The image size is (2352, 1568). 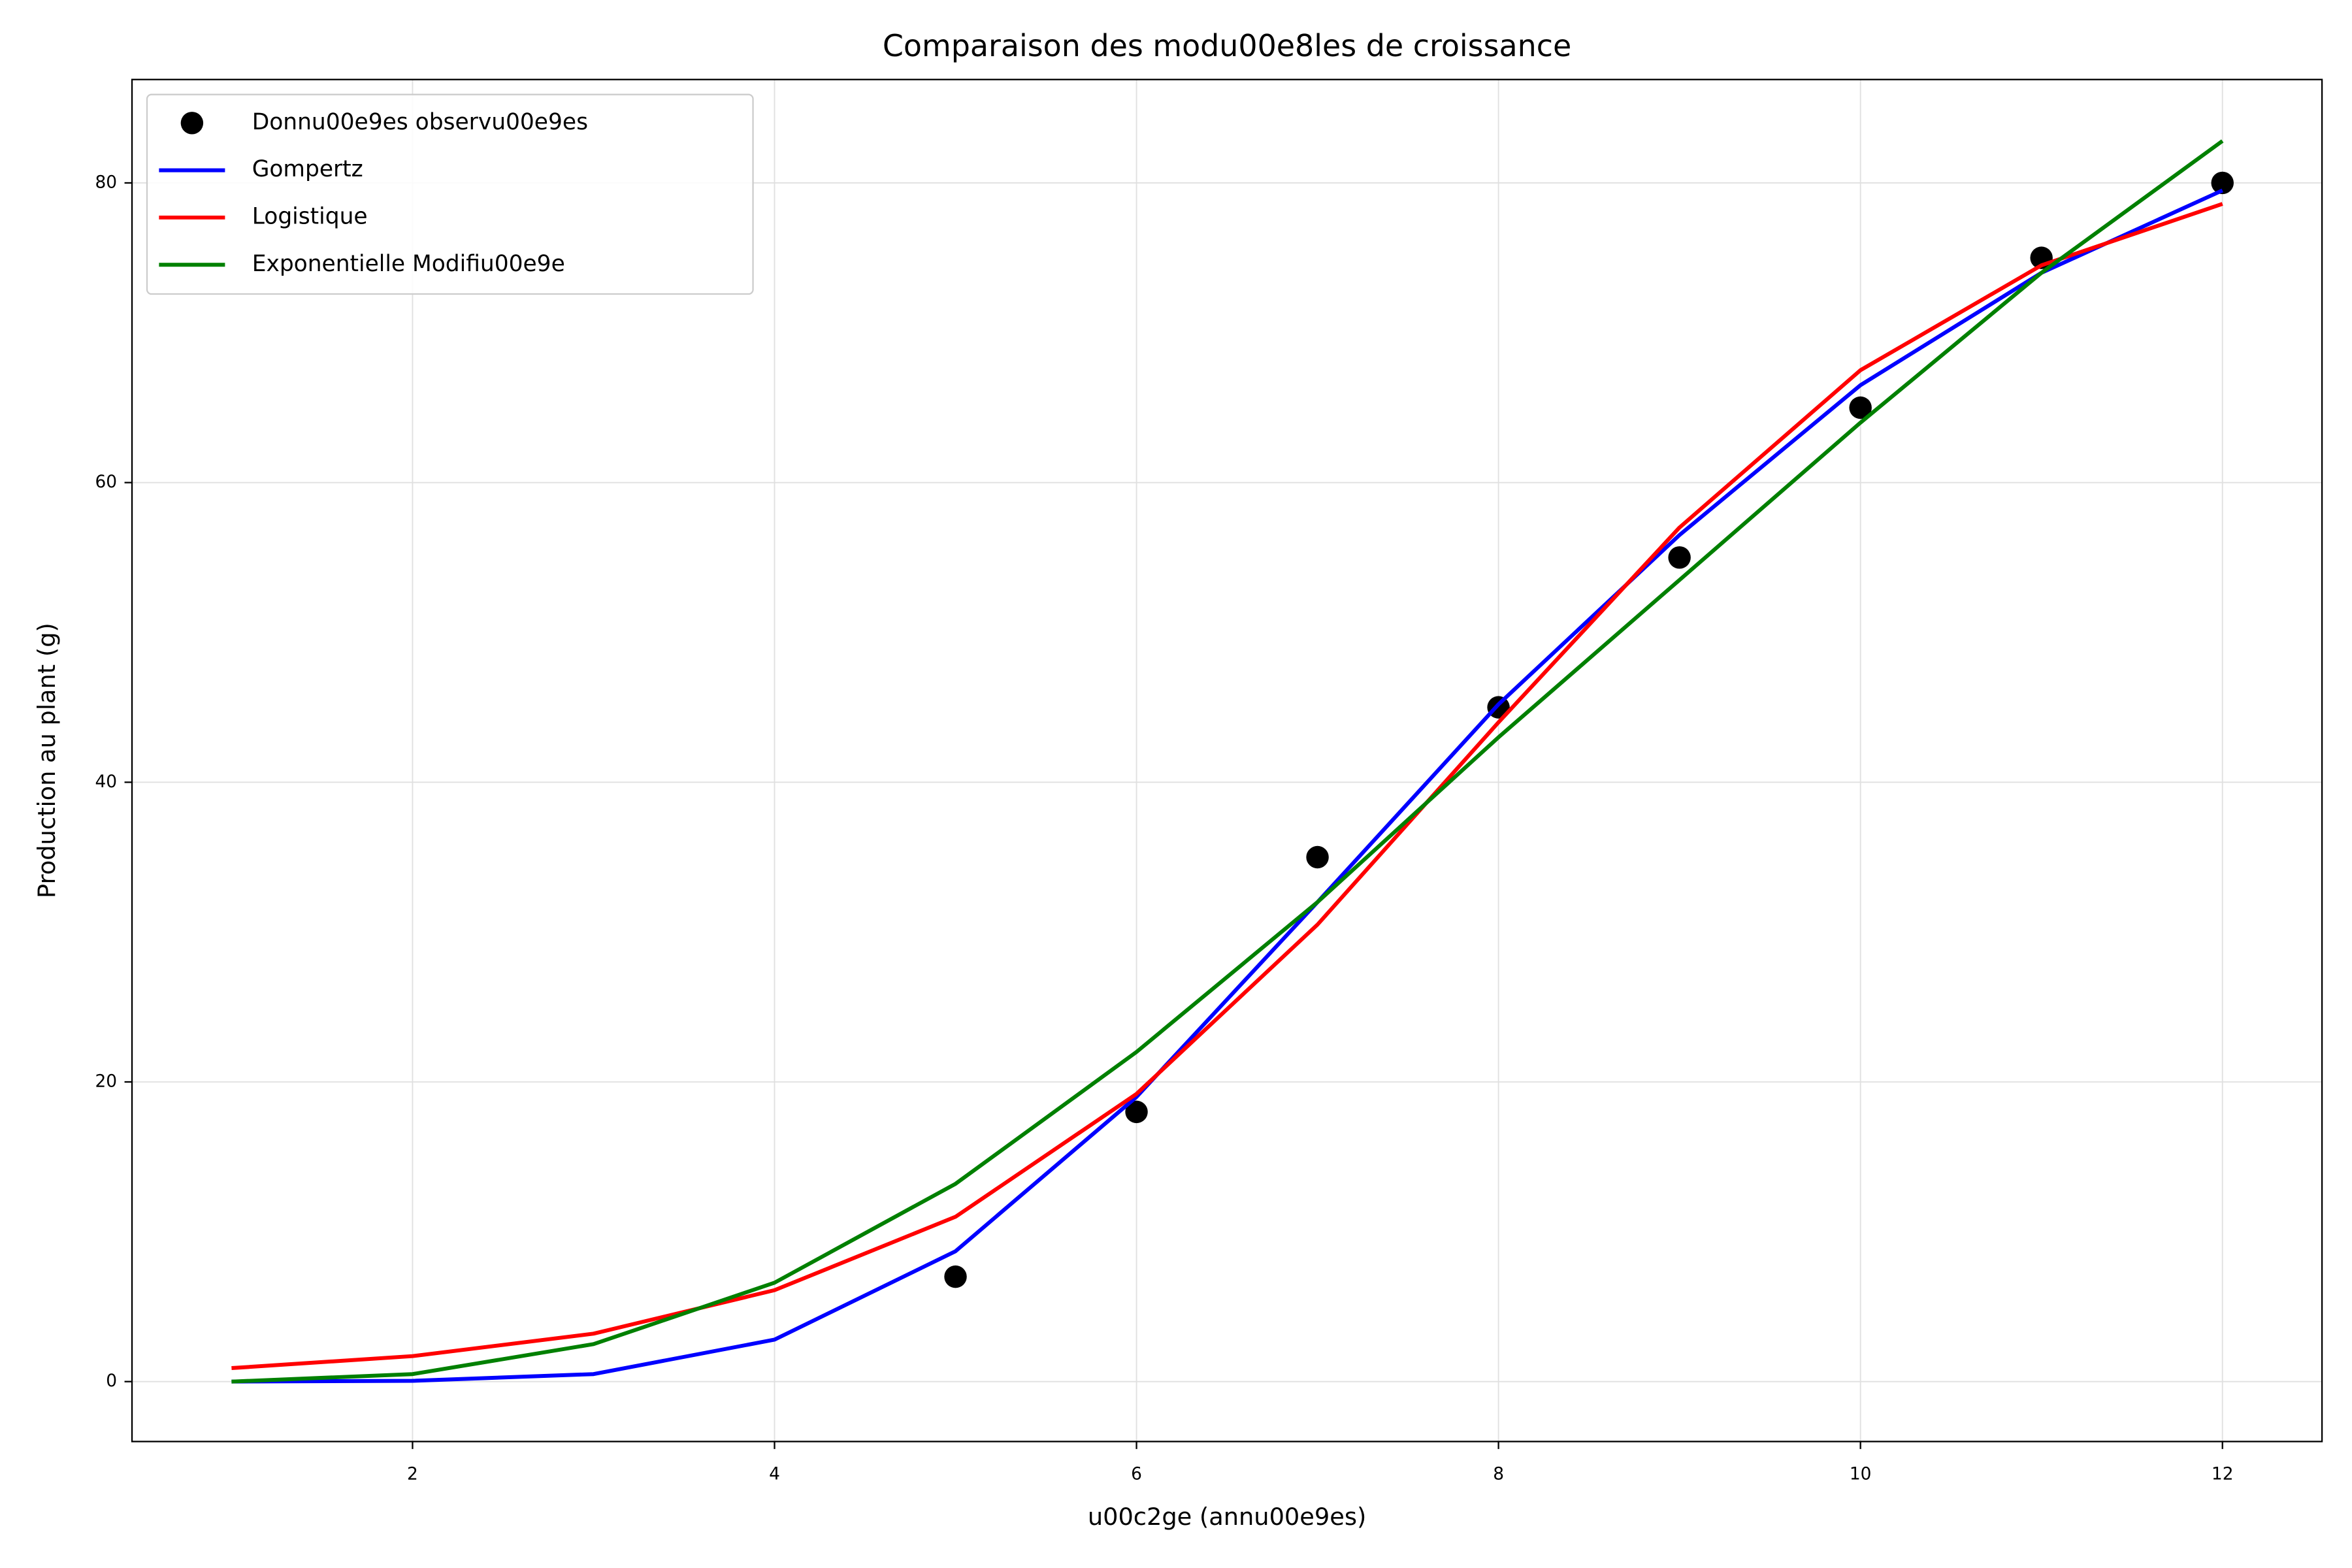 I want to click on legend-label: Logistique, so click(x=310, y=216).